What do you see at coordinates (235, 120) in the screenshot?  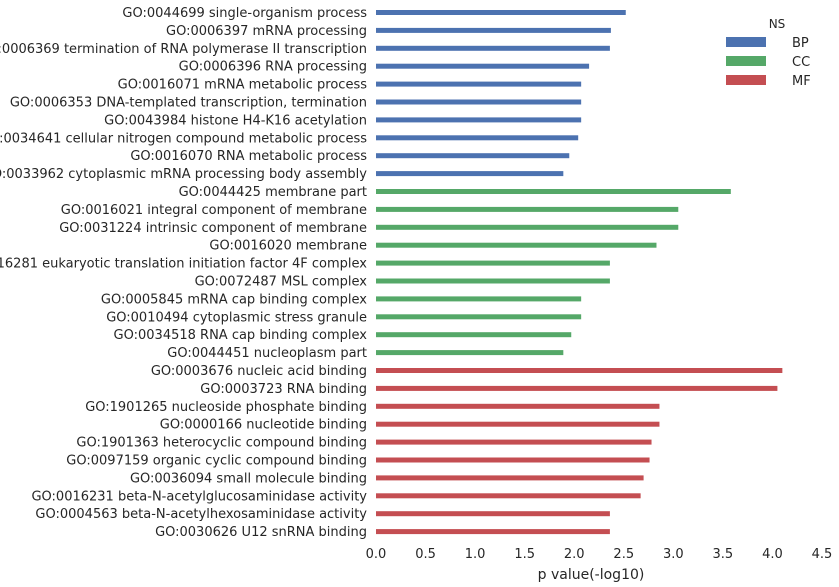 I see `category-label: GO:0043984 histone H4-K16 acetylation` at bounding box center [235, 120].